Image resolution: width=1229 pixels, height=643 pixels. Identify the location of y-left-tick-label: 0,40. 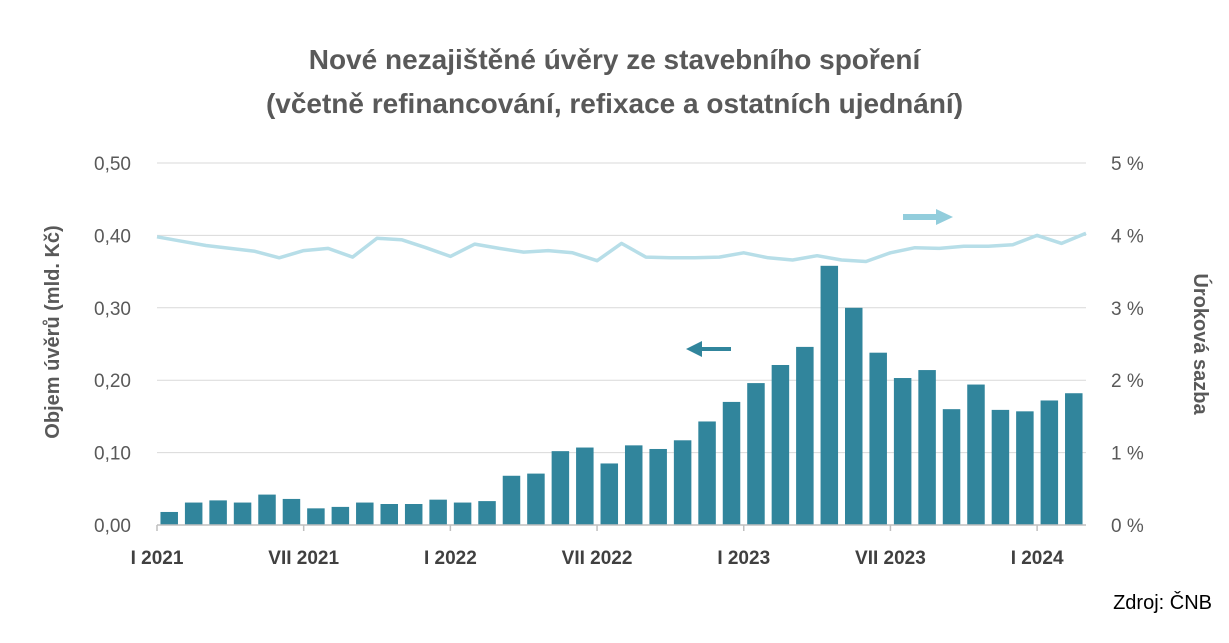
(112, 236).